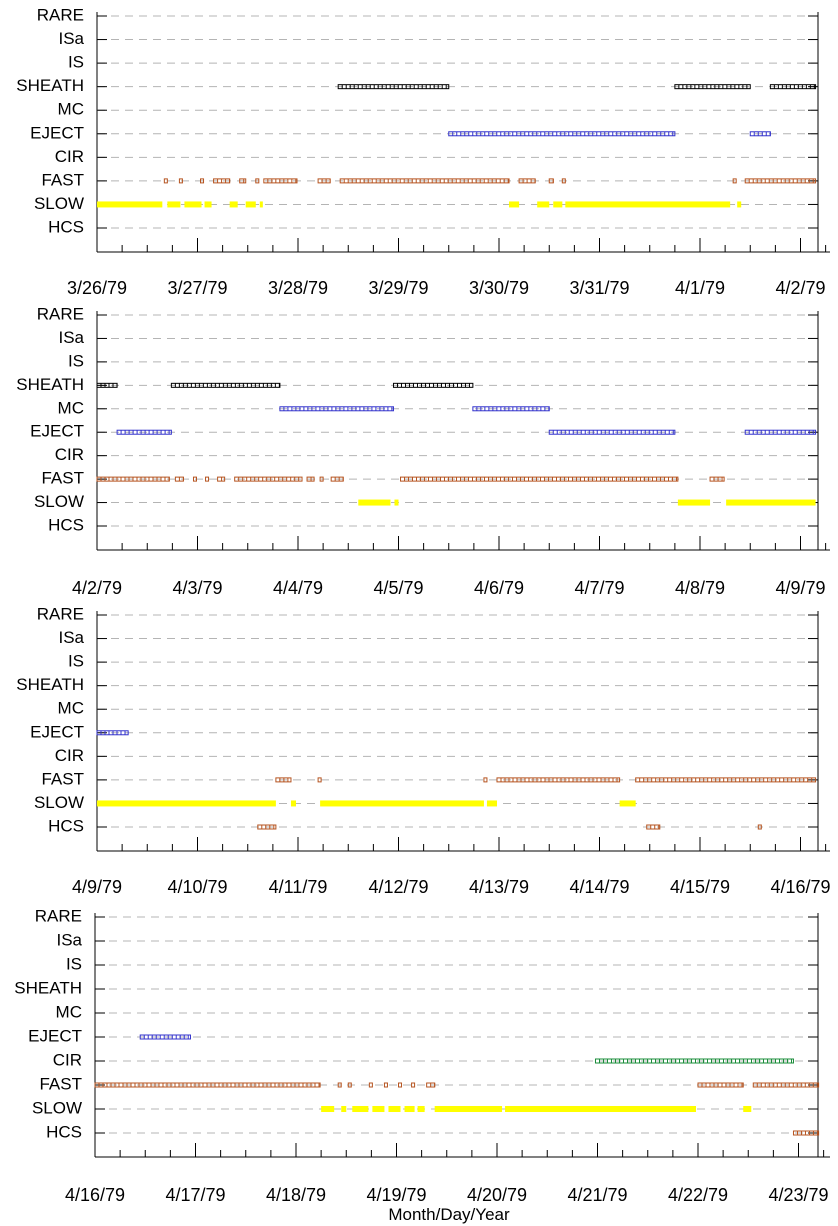 This screenshot has height=1226, width=838. Describe the element at coordinates (398, 288) in the screenshot. I see `x-tick-label: 3/29/79` at that location.